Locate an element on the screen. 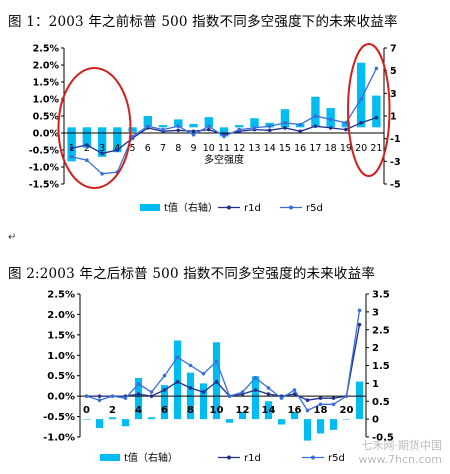  y-left-tick-label: -0.5% is located at coordinates (59, 417).